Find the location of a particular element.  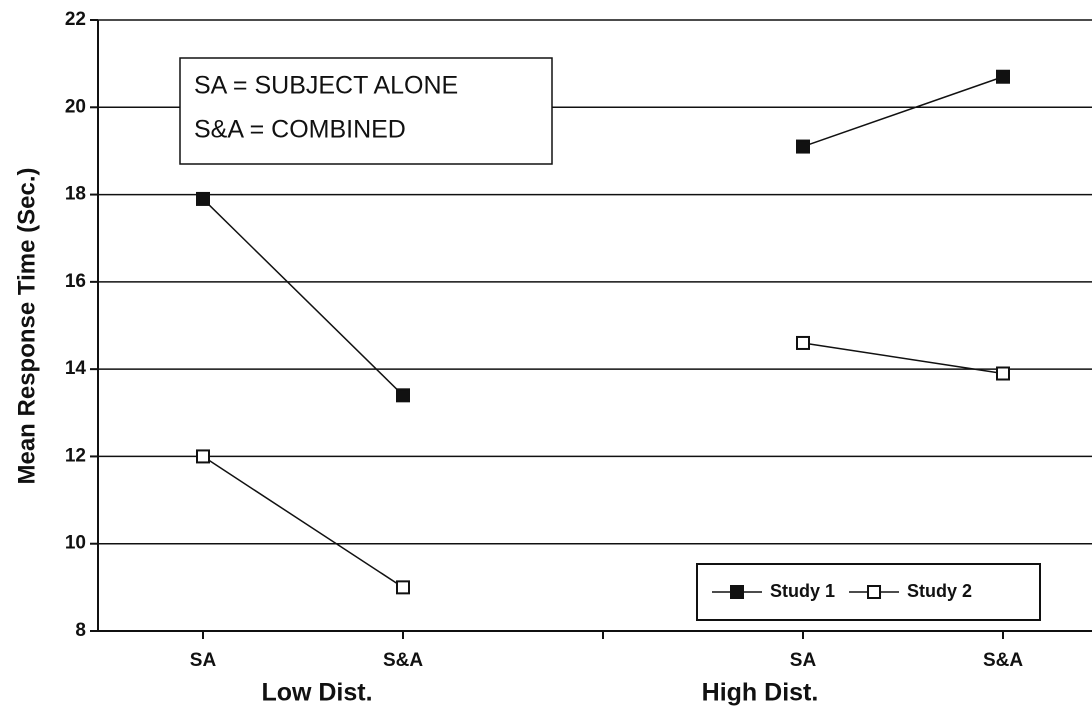

y-tick-label: 16 is located at coordinates (75, 281).